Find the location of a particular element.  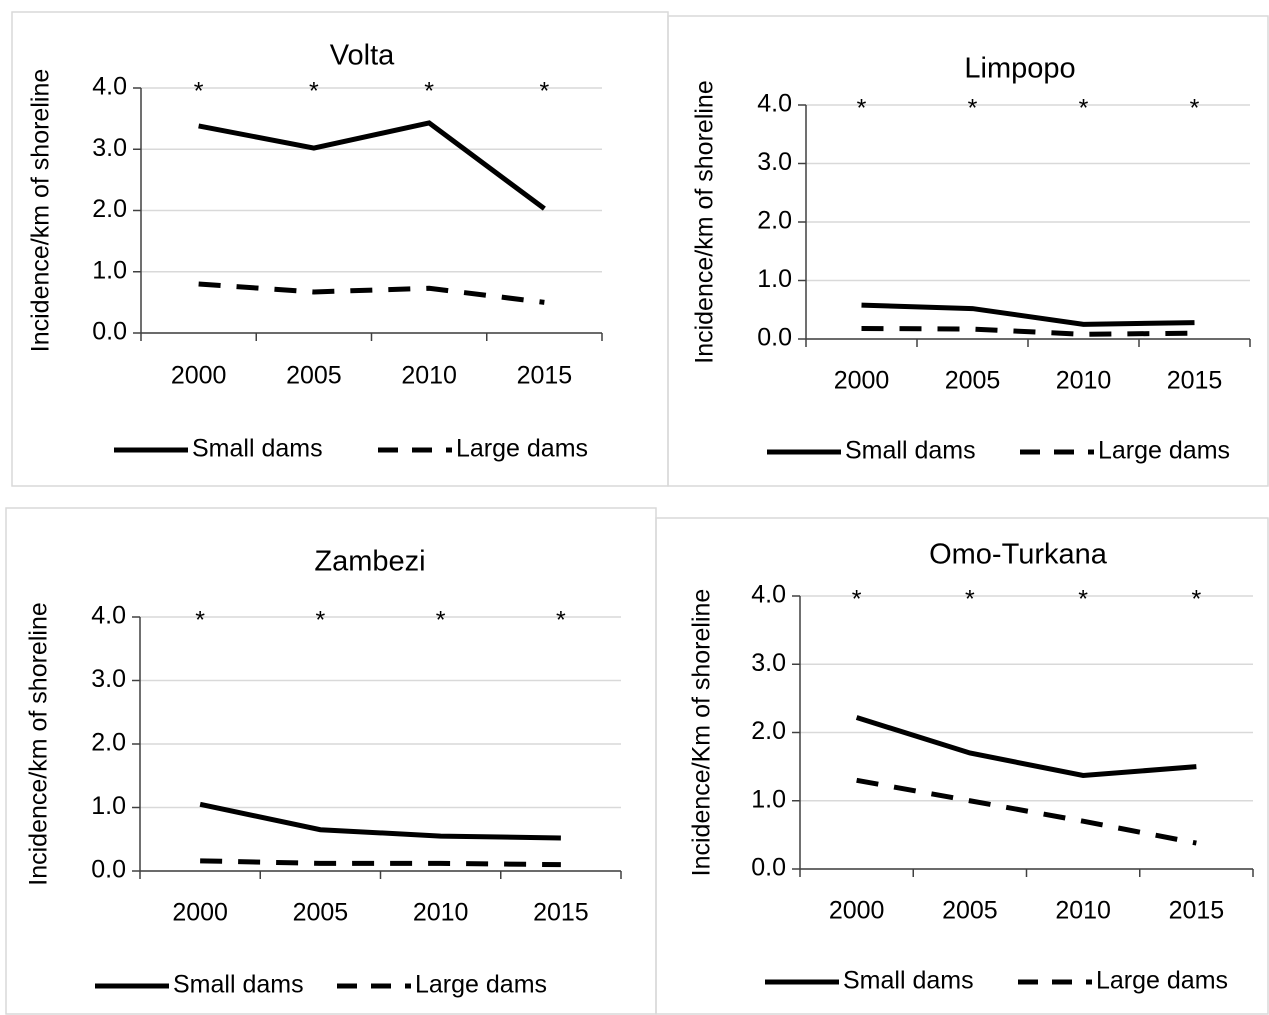

chart-title: Volta is located at coordinates (362, 56).